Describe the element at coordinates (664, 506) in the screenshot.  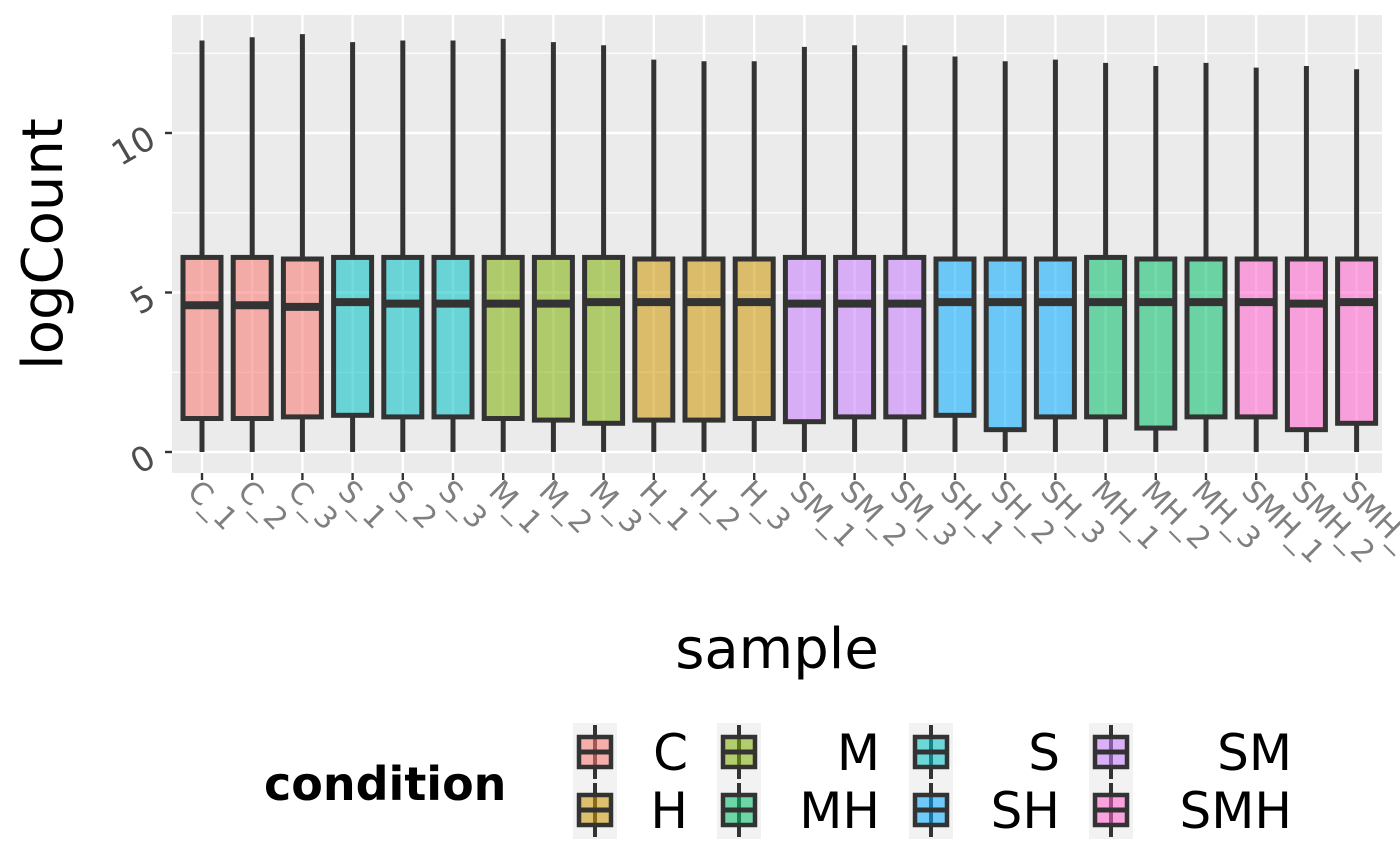
I see `x-tick-label: H_1` at that location.